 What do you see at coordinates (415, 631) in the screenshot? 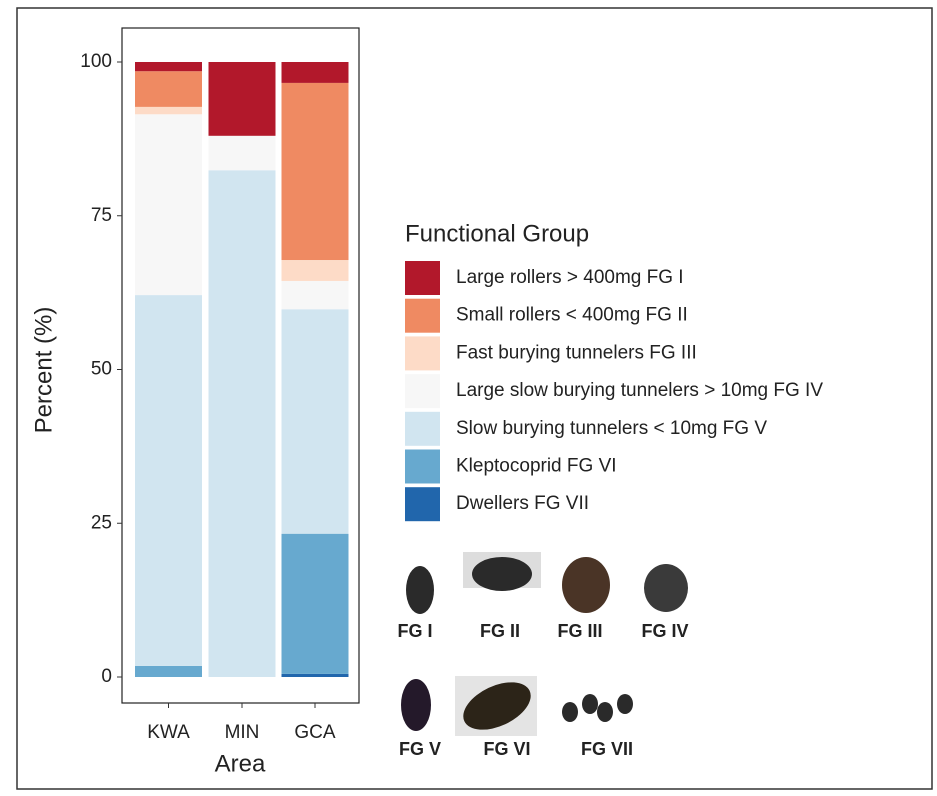
I see `photo-label: FG I` at bounding box center [415, 631].